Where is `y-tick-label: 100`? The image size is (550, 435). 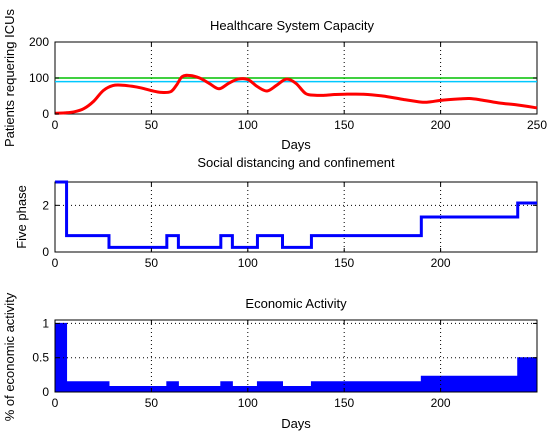 y-tick-label: 100 is located at coordinates (39, 78).